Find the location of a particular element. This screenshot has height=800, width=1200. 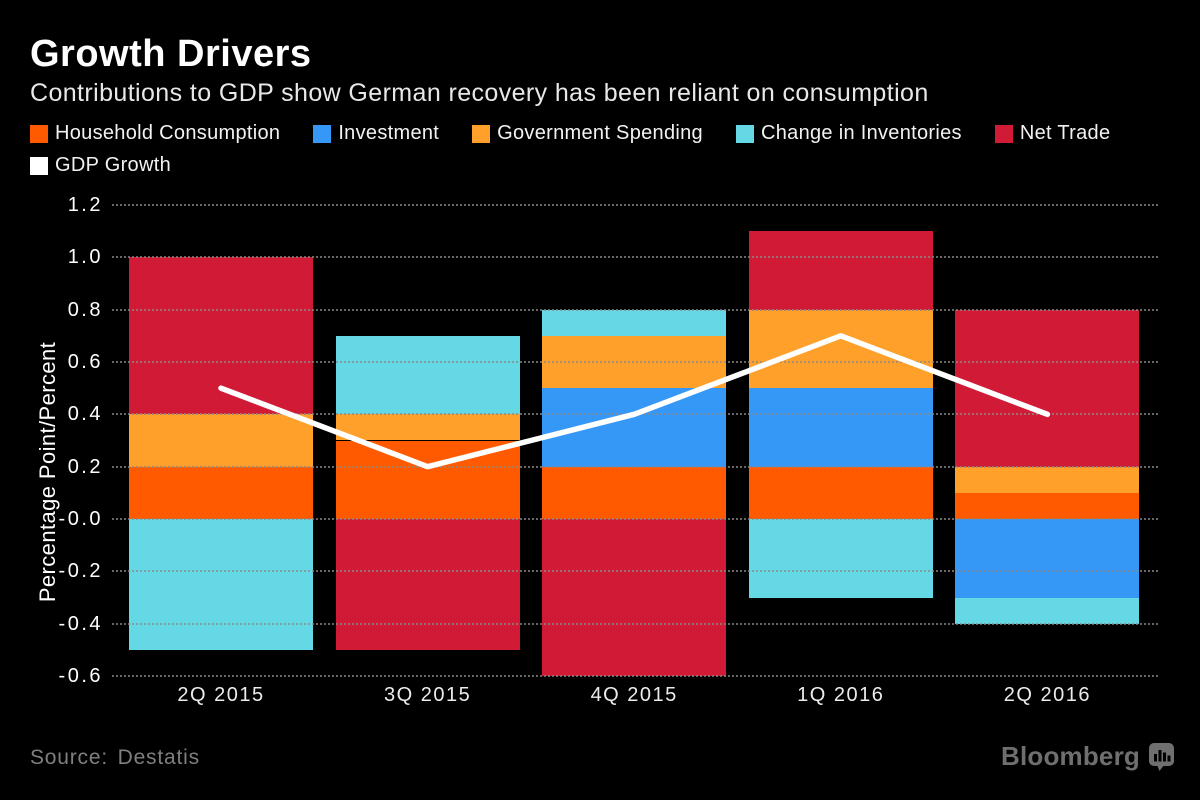

brand-wordmark: Bloomberg is located at coordinates (1070, 756).